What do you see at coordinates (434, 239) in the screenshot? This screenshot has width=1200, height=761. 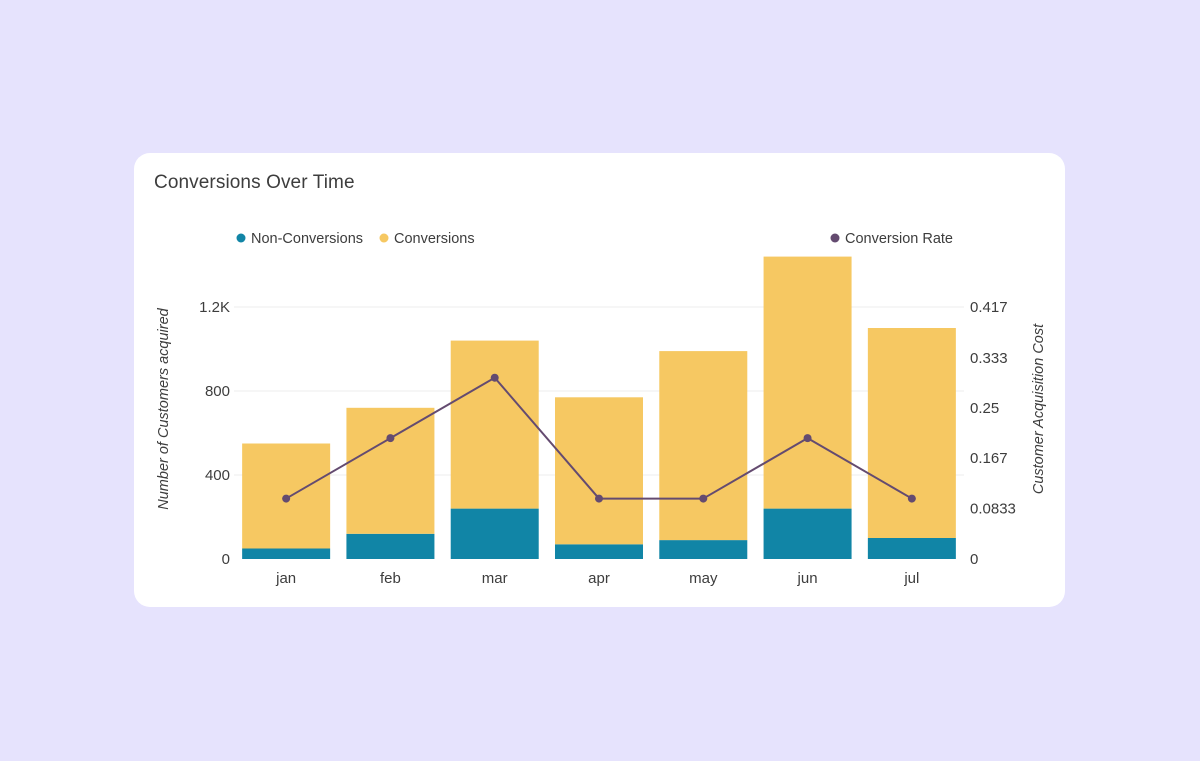 I see `legend-label-conversions: Conversions` at bounding box center [434, 239].